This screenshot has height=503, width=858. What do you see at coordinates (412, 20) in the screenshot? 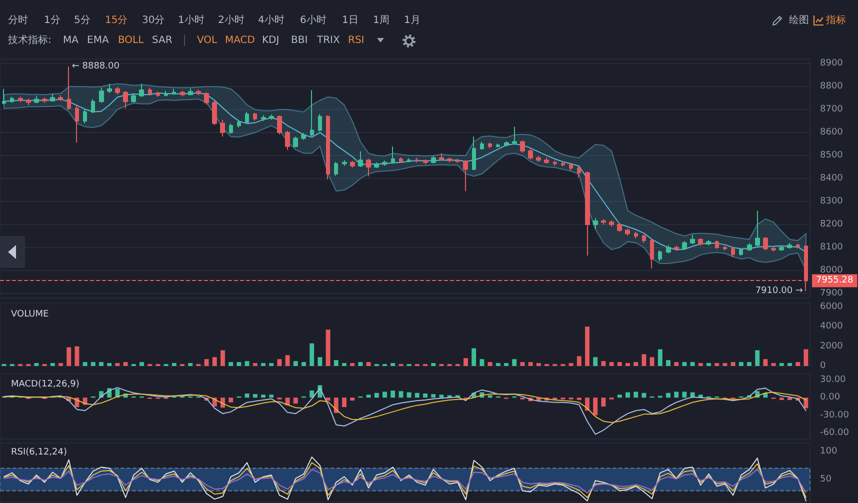
I see `text: 1月` at bounding box center [412, 20].